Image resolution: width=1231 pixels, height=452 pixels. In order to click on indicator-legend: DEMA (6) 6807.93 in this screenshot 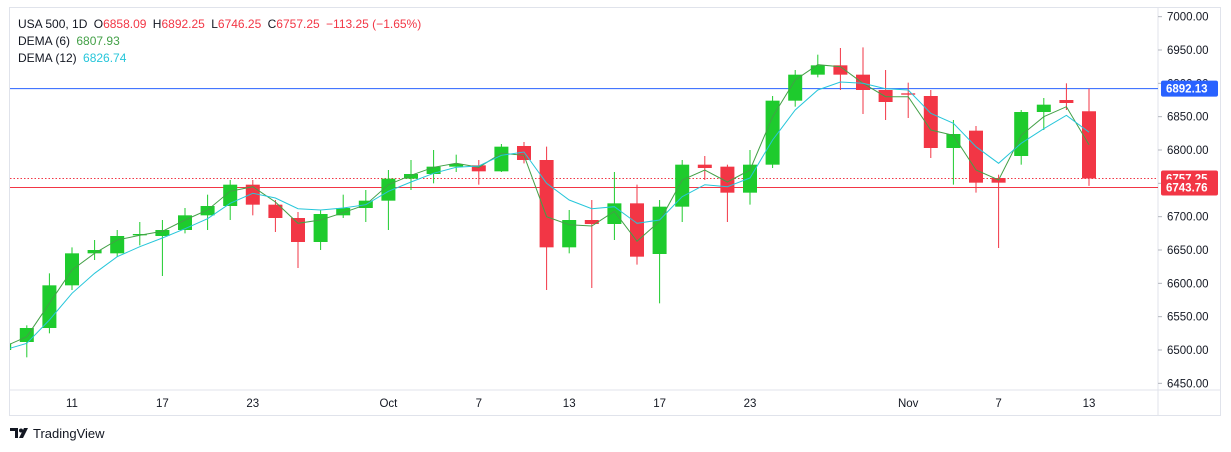, I will do `click(69, 41)`.